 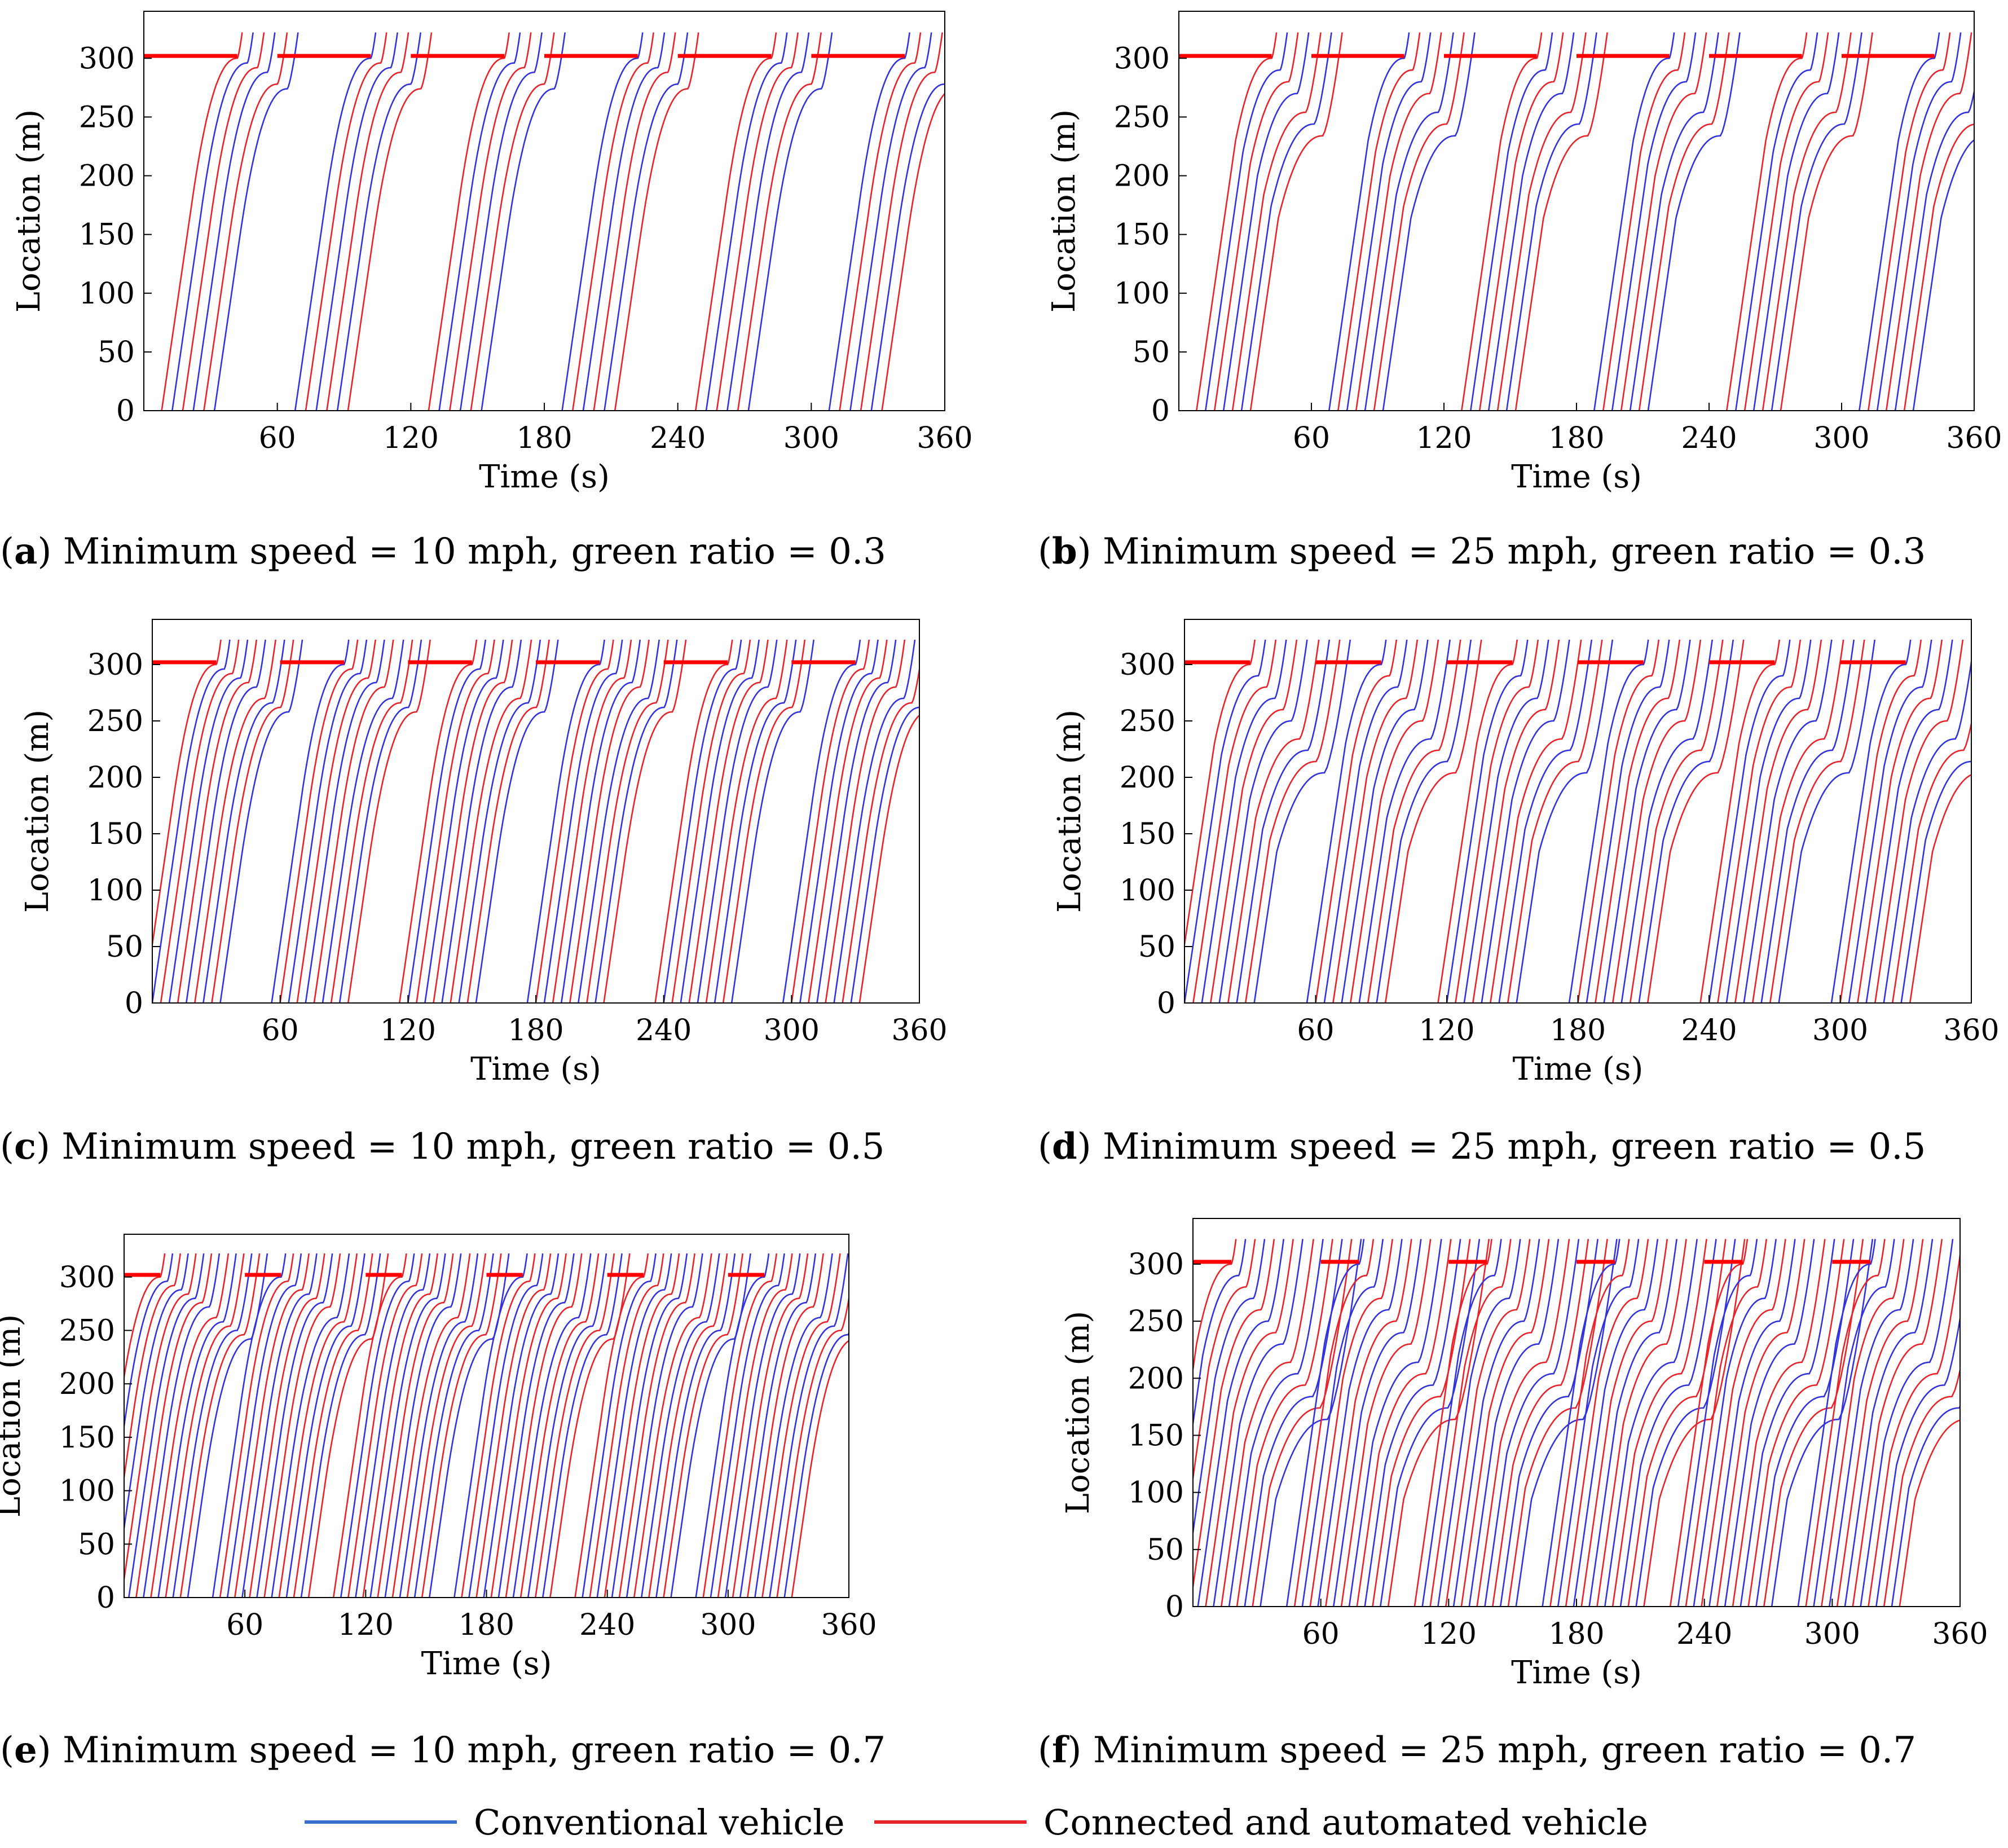 What do you see at coordinates (1147, 665) in the screenshot?
I see `y-tick-label: 300` at bounding box center [1147, 665].